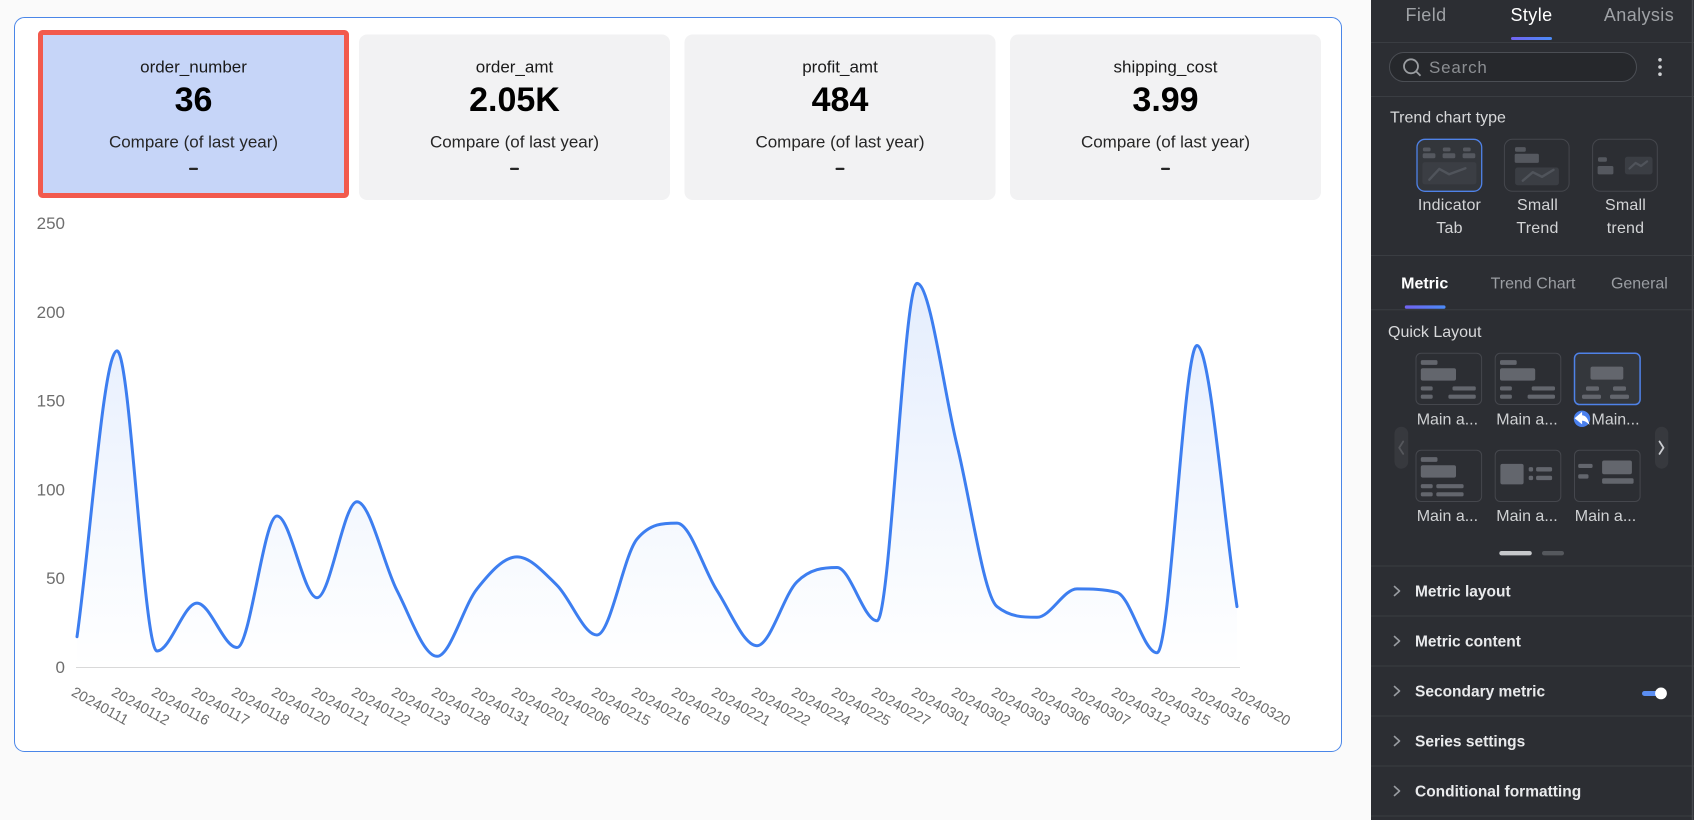  Describe the element at coordinates (1166, 67) in the screenshot. I see `svg-text: shipping_cost` at that location.